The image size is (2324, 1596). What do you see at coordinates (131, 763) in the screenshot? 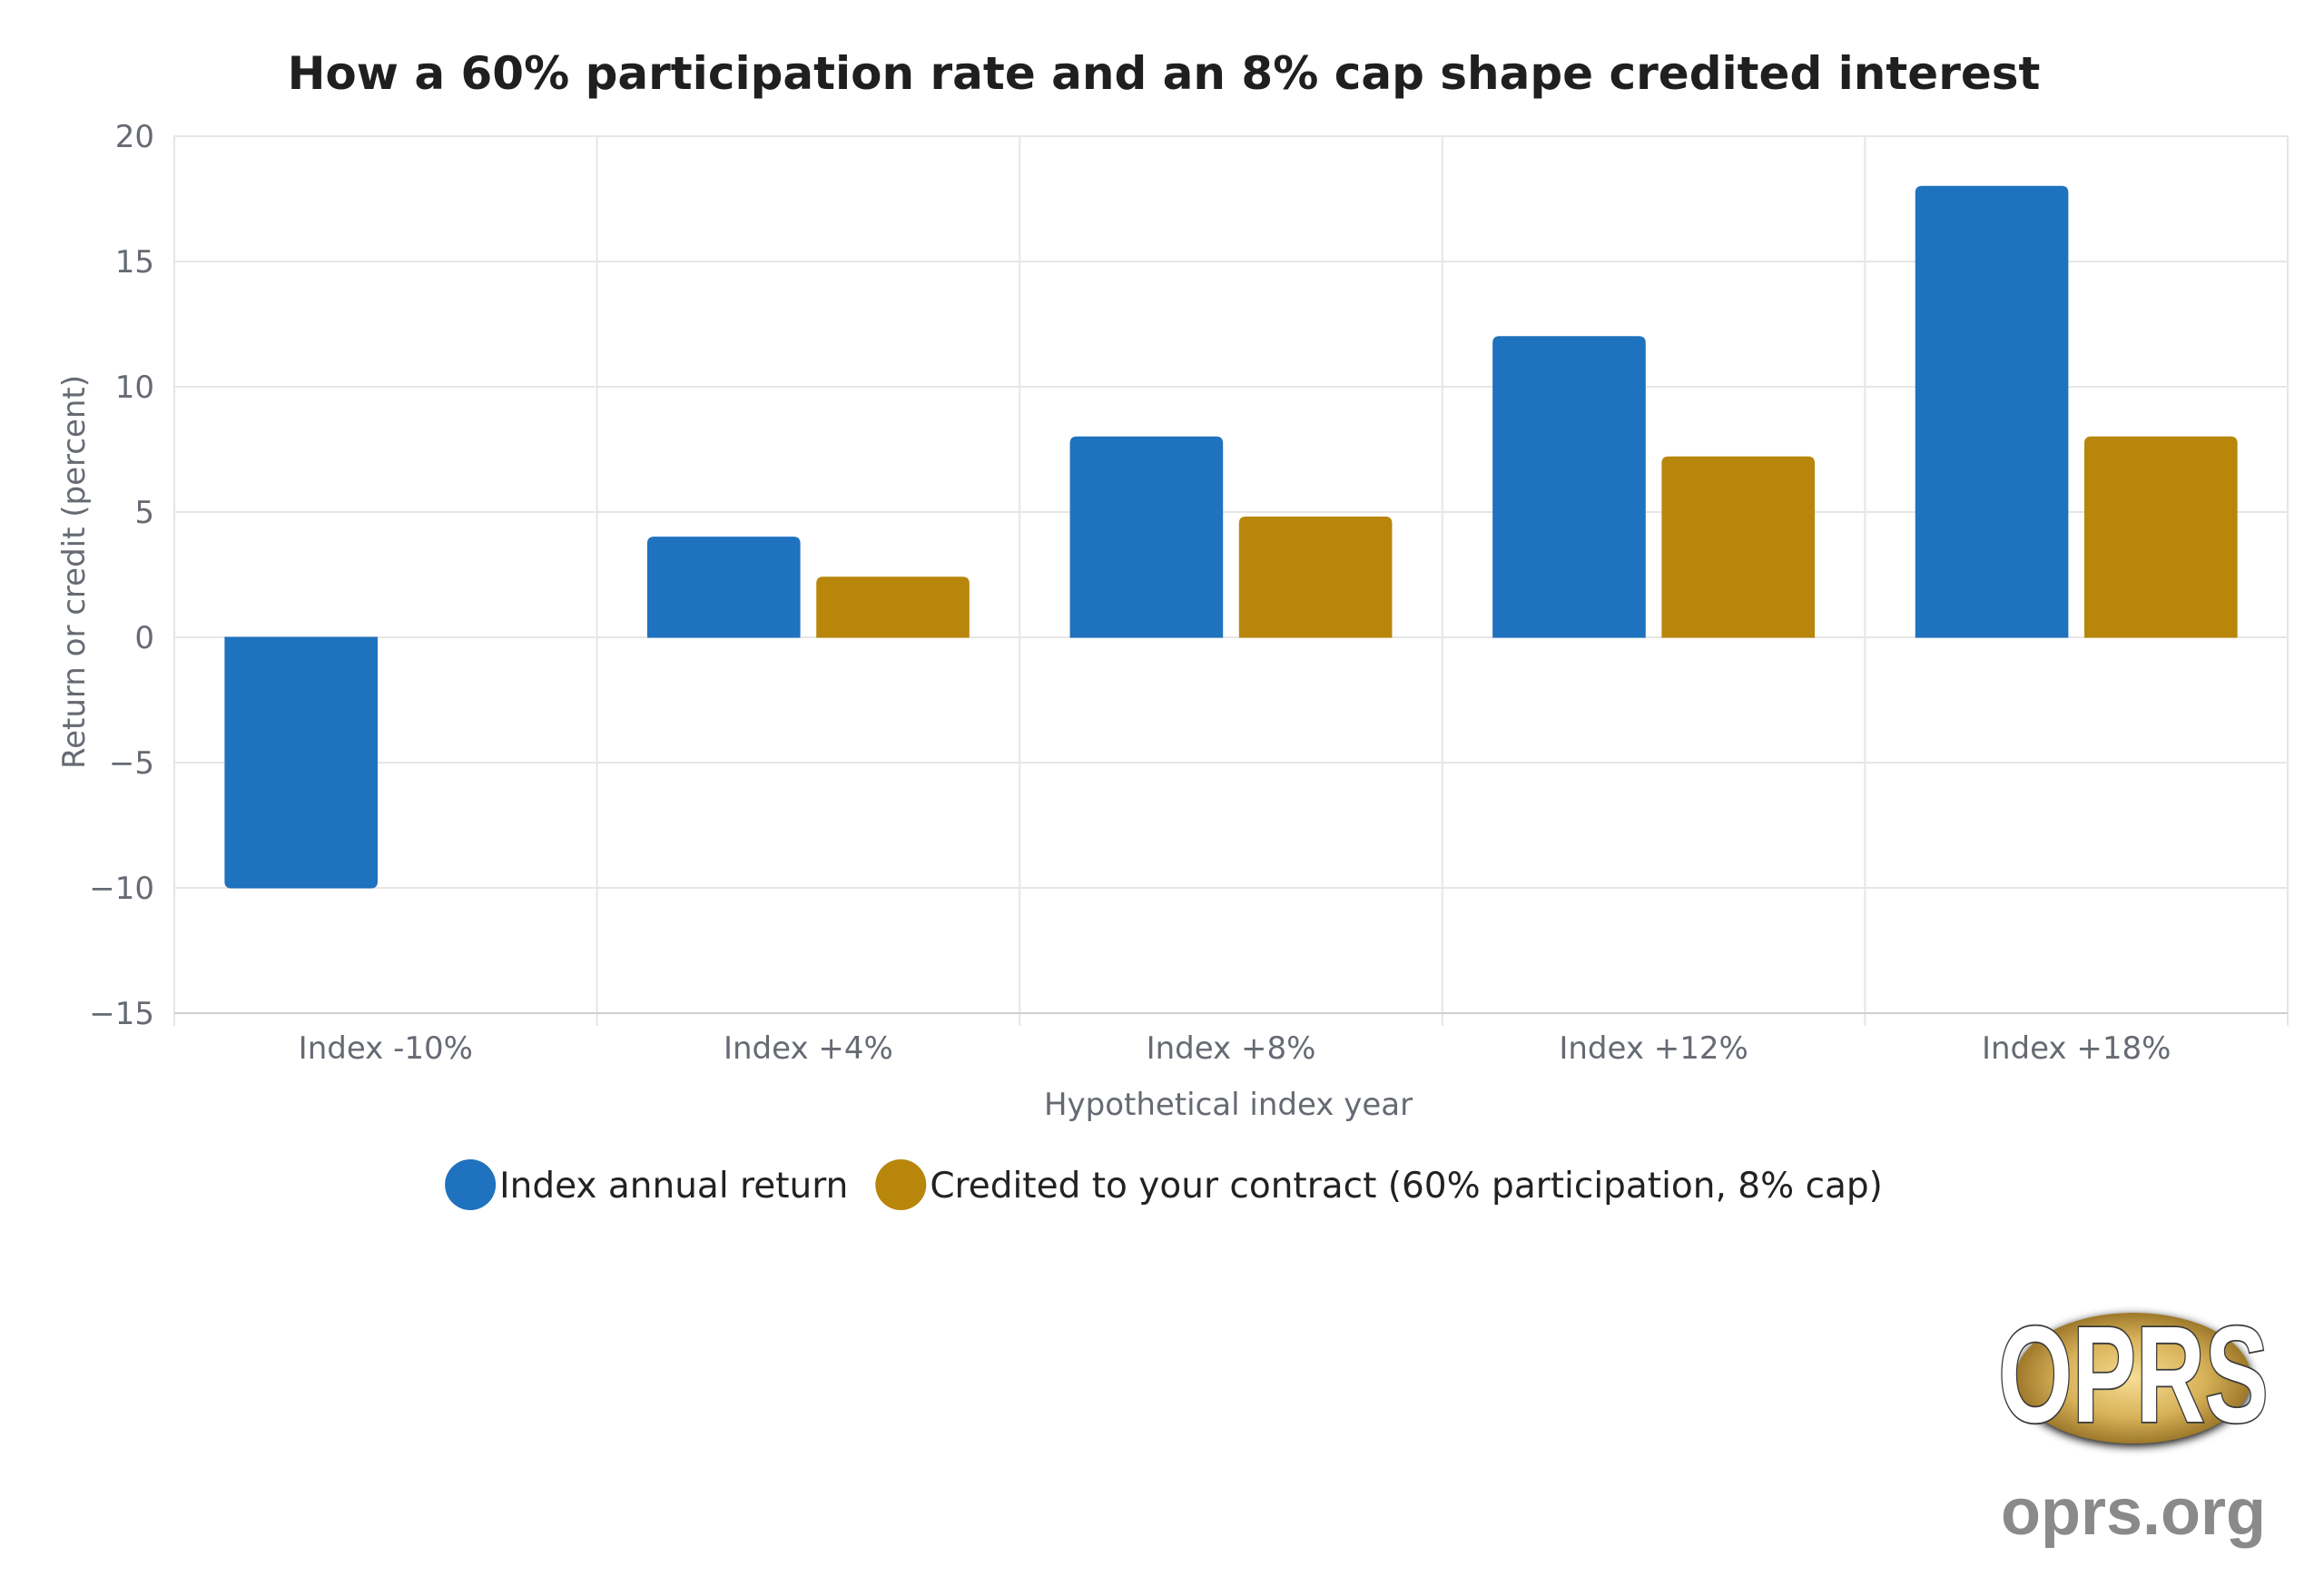
I see `y-tick-label: −5` at bounding box center [131, 763].